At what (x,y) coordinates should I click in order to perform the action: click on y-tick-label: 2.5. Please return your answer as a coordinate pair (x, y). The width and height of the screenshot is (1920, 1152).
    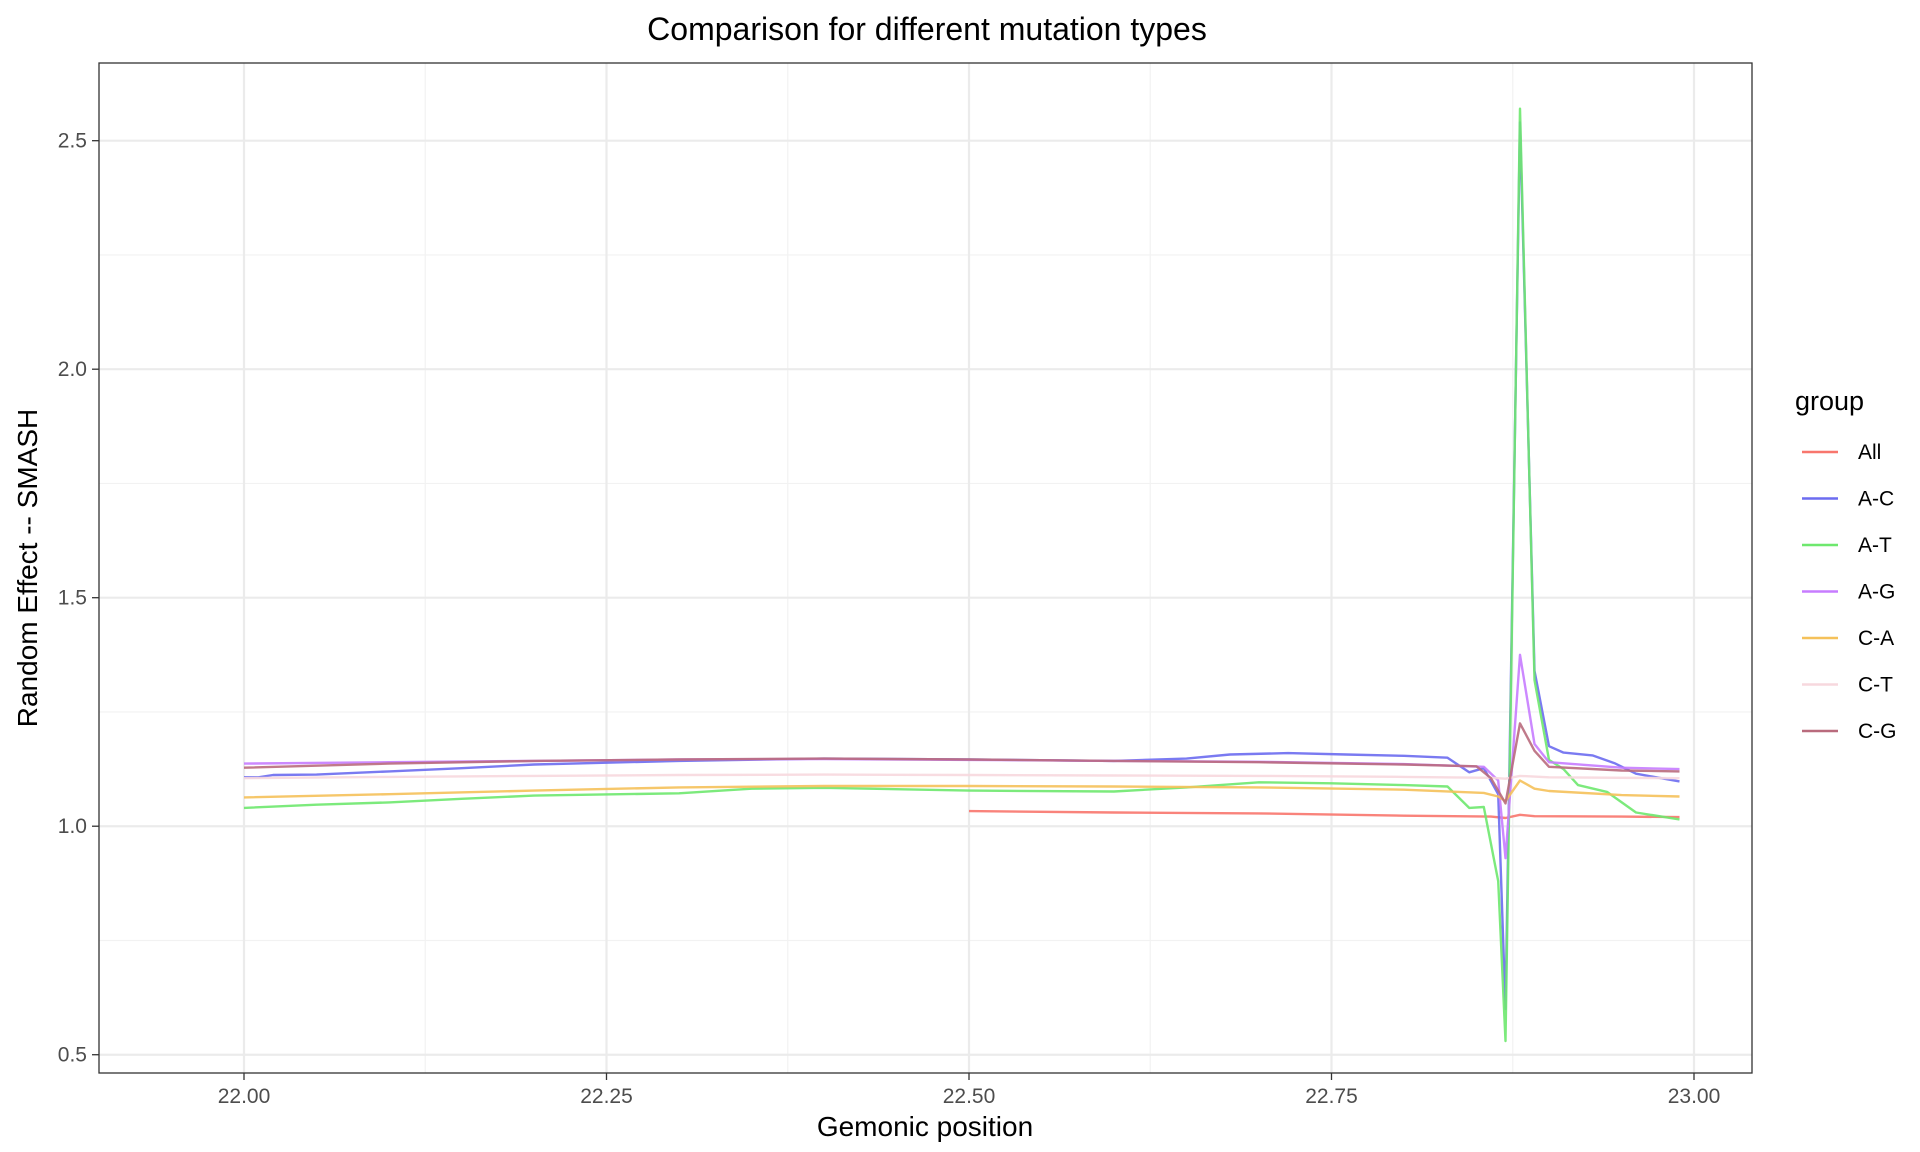
    Looking at the image, I should click on (72, 141).